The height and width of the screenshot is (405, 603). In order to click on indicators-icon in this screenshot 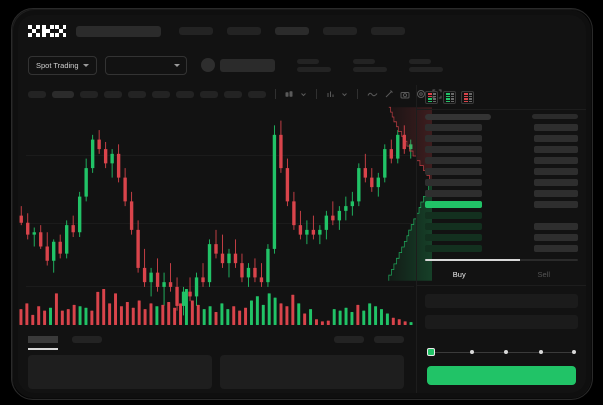, I will do `click(330, 94)`.